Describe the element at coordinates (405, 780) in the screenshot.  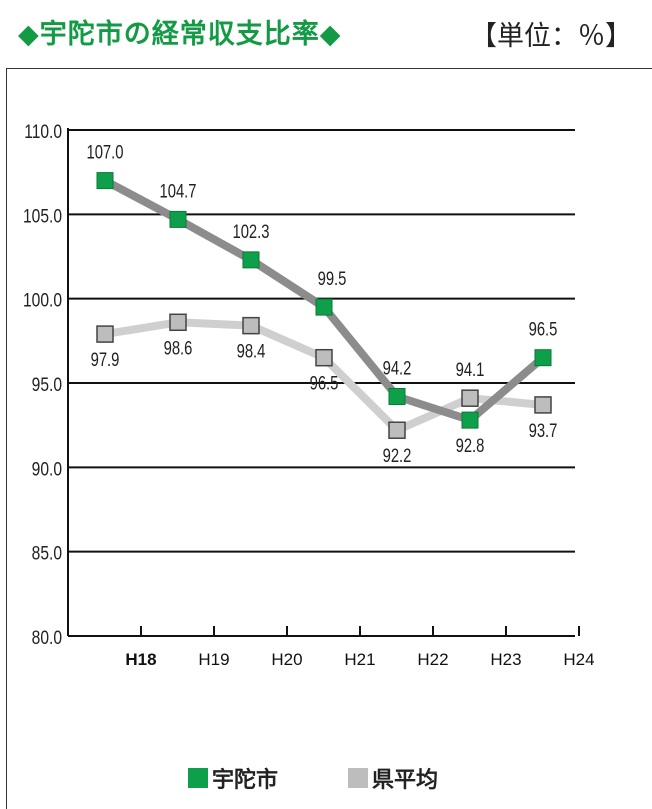
I see `legend-label-pref: 県平均` at that location.